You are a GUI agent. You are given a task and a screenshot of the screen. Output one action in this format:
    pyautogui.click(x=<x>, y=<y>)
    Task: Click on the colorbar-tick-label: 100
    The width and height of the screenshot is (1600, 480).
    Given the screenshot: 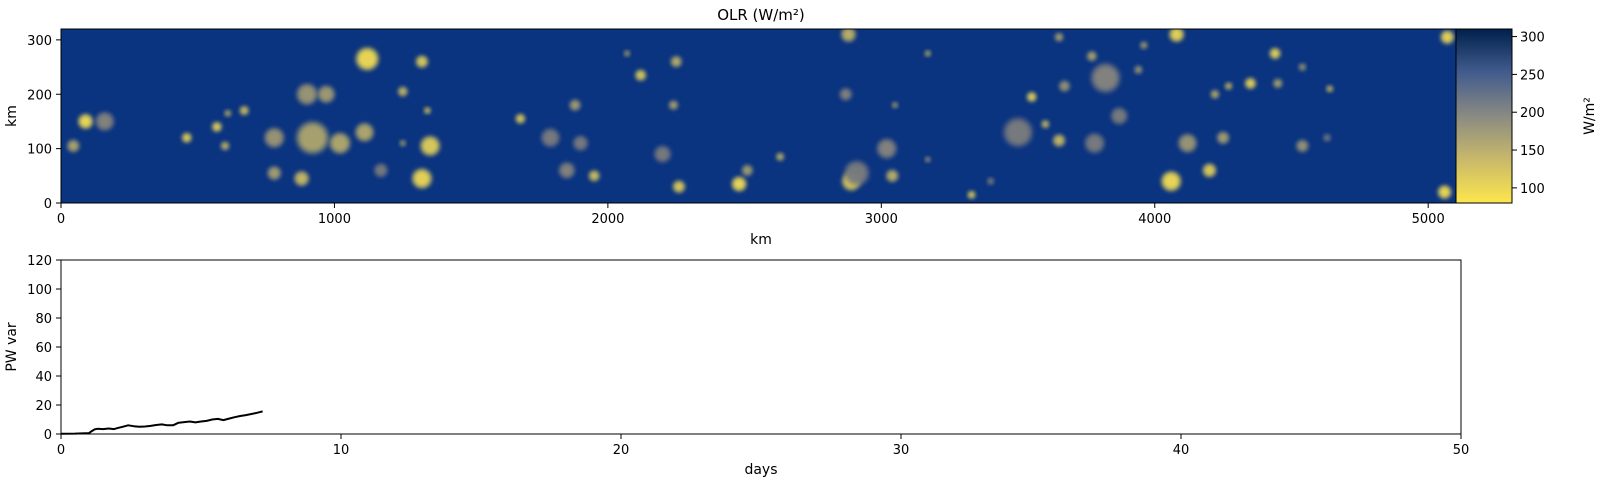 What is the action you would take?
    pyautogui.click(x=1532, y=189)
    